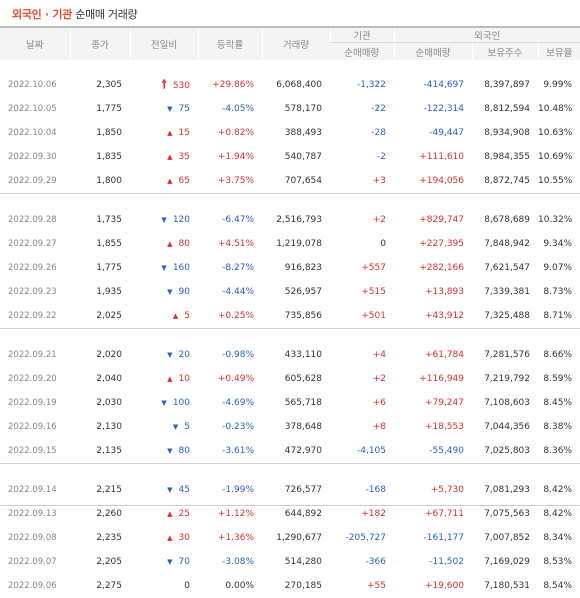  What do you see at coordinates (381, 157) in the screenshot?
I see `cell-inst-net: -2` at bounding box center [381, 157].